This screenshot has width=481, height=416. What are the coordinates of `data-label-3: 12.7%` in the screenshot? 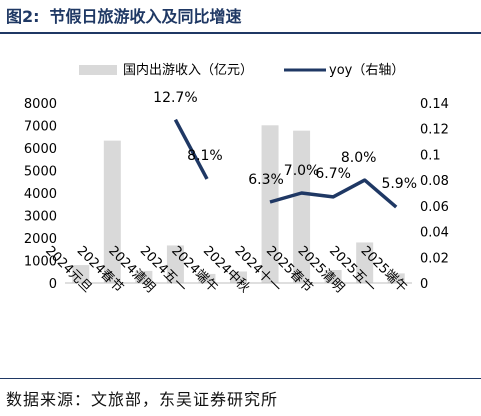 It's located at (175, 98).